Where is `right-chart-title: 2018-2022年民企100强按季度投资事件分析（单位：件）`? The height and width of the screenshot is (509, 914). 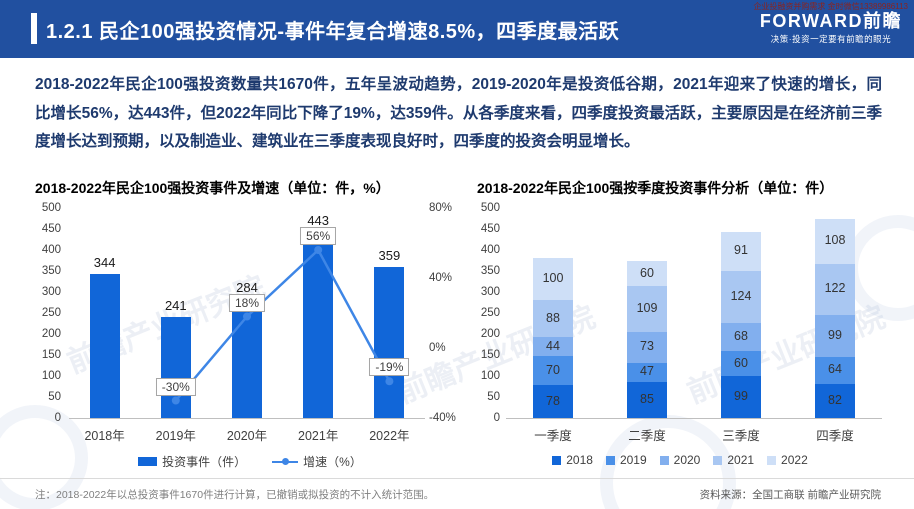
right-chart-title: 2018-2022年民企100强按季度投资事件分析（单位：件） is located at coordinates (655, 188).